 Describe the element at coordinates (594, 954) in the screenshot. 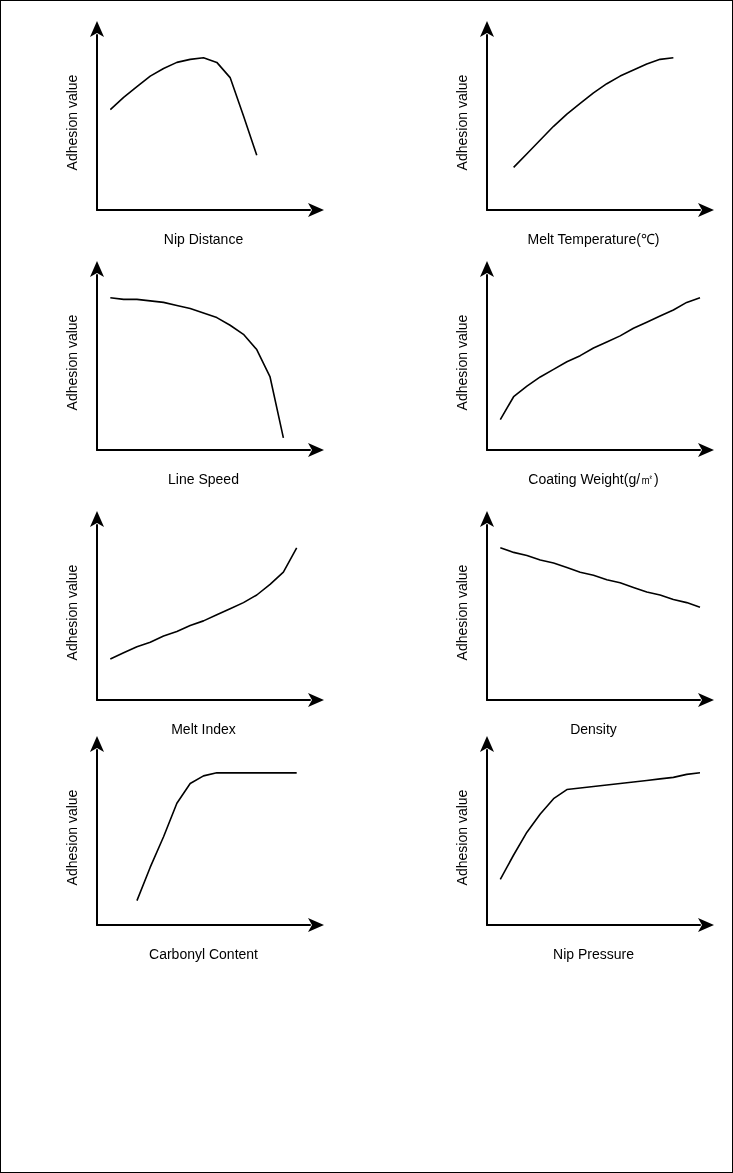

I see `x-axis-title: Nip Pressure` at that location.